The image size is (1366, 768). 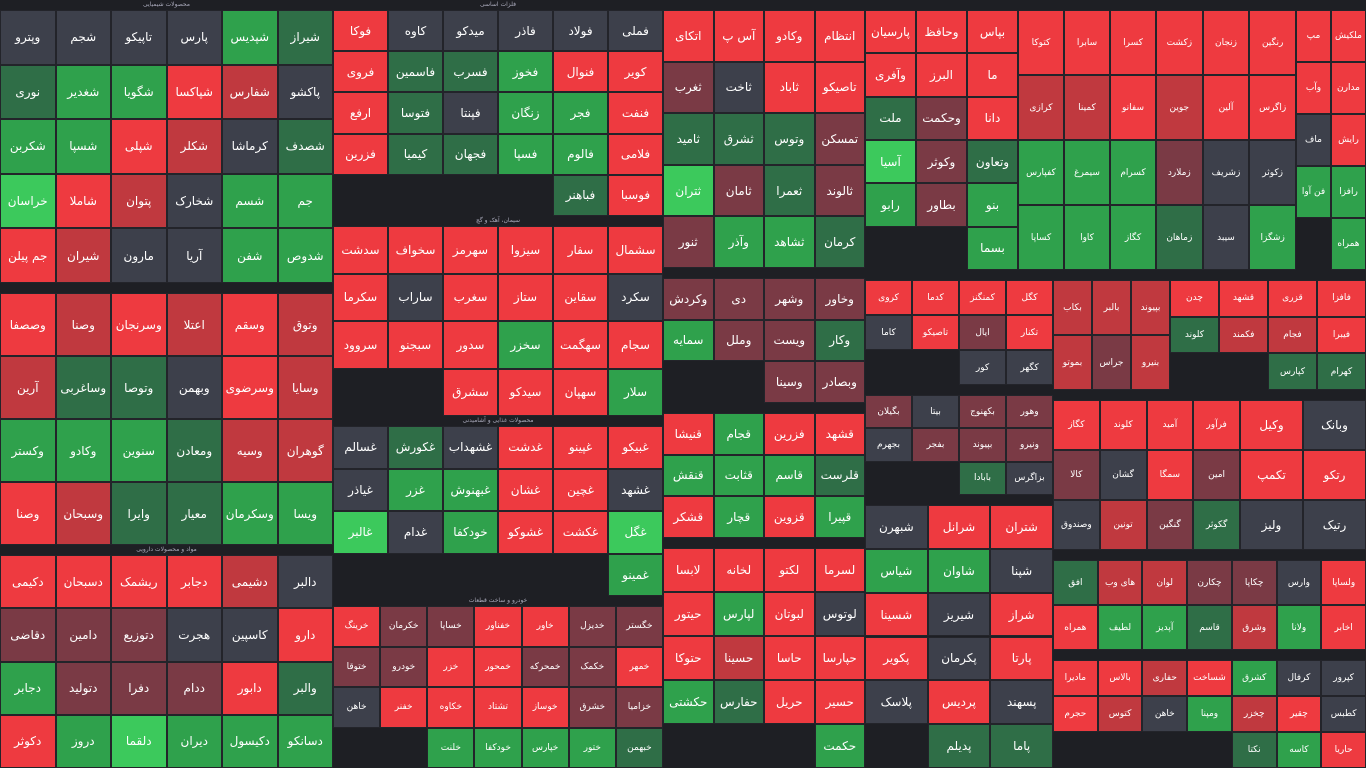 What do you see at coordinates (1087, 42) in the screenshot?
I see `stock-tile: سابرا` at bounding box center [1087, 42].